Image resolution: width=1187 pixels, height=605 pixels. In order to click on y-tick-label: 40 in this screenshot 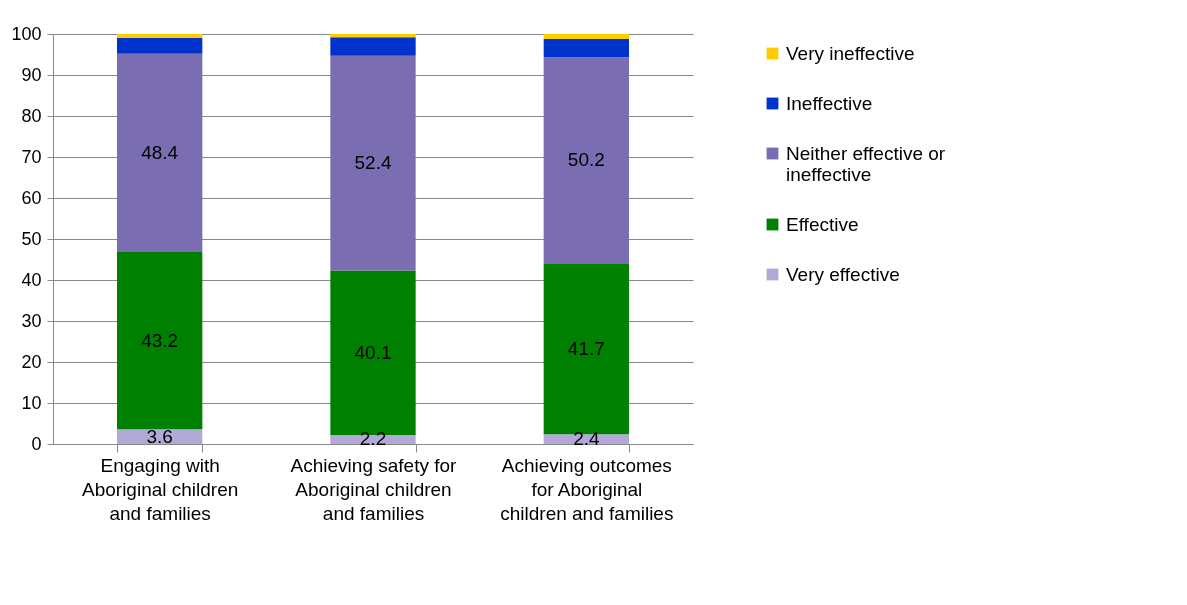, I will do `click(31, 279)`.